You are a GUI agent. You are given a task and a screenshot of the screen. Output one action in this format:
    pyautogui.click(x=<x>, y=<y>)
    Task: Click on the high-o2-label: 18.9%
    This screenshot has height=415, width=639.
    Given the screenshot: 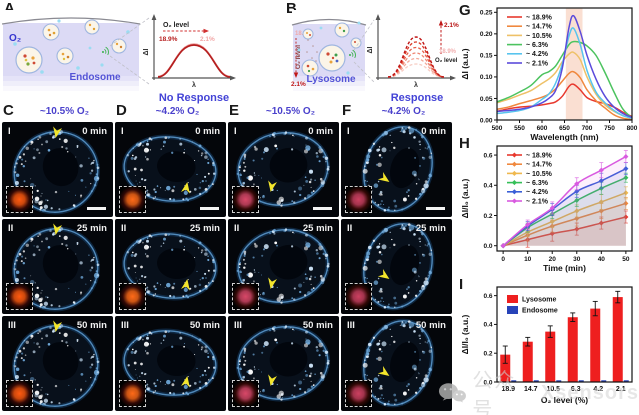 What is the action you would take?
    pyautogui.click(x=168, y=39)
    